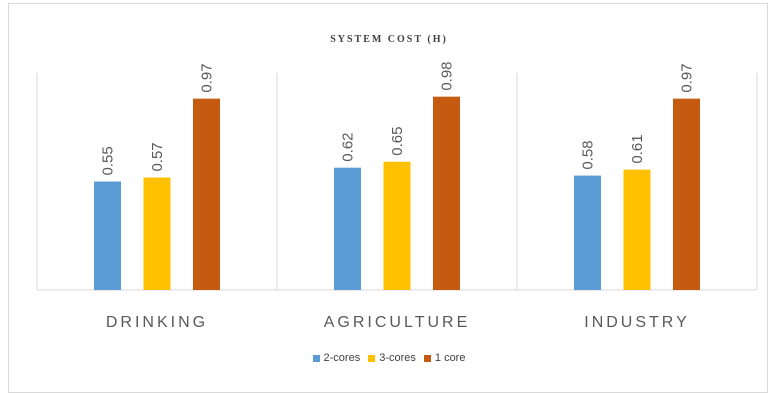 This screenshot has width=778, height=393. What do you see at coordinates (450, 358) in the screenshot?
I see `legend-label: 1 core` at bounding box center [450, 358].